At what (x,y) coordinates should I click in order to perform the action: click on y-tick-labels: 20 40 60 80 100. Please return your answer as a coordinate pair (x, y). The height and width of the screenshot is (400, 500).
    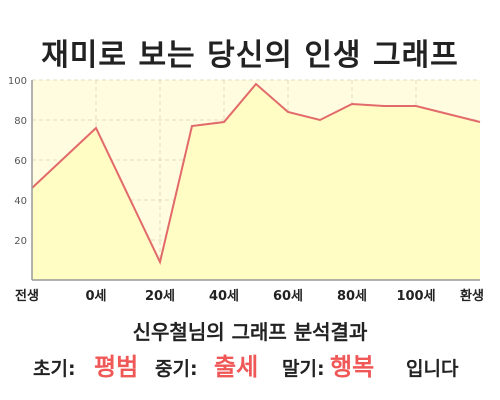
    Looking at the image, I should click on (17, 161).